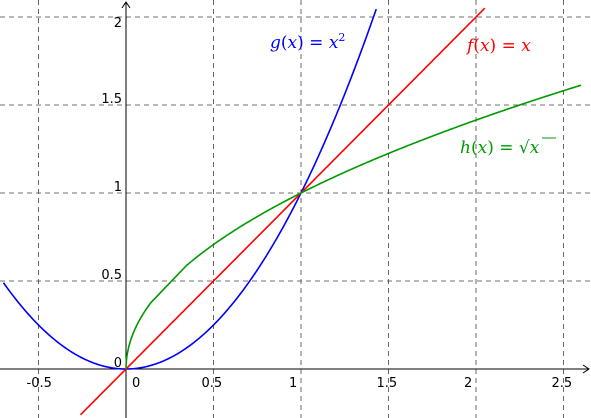 The height and width of the screenshot is (418, 591). What do you see at coordinates (468, 383) in the screenshot?
I see `x-tick-label: 2` at bounding box center [468, 383].